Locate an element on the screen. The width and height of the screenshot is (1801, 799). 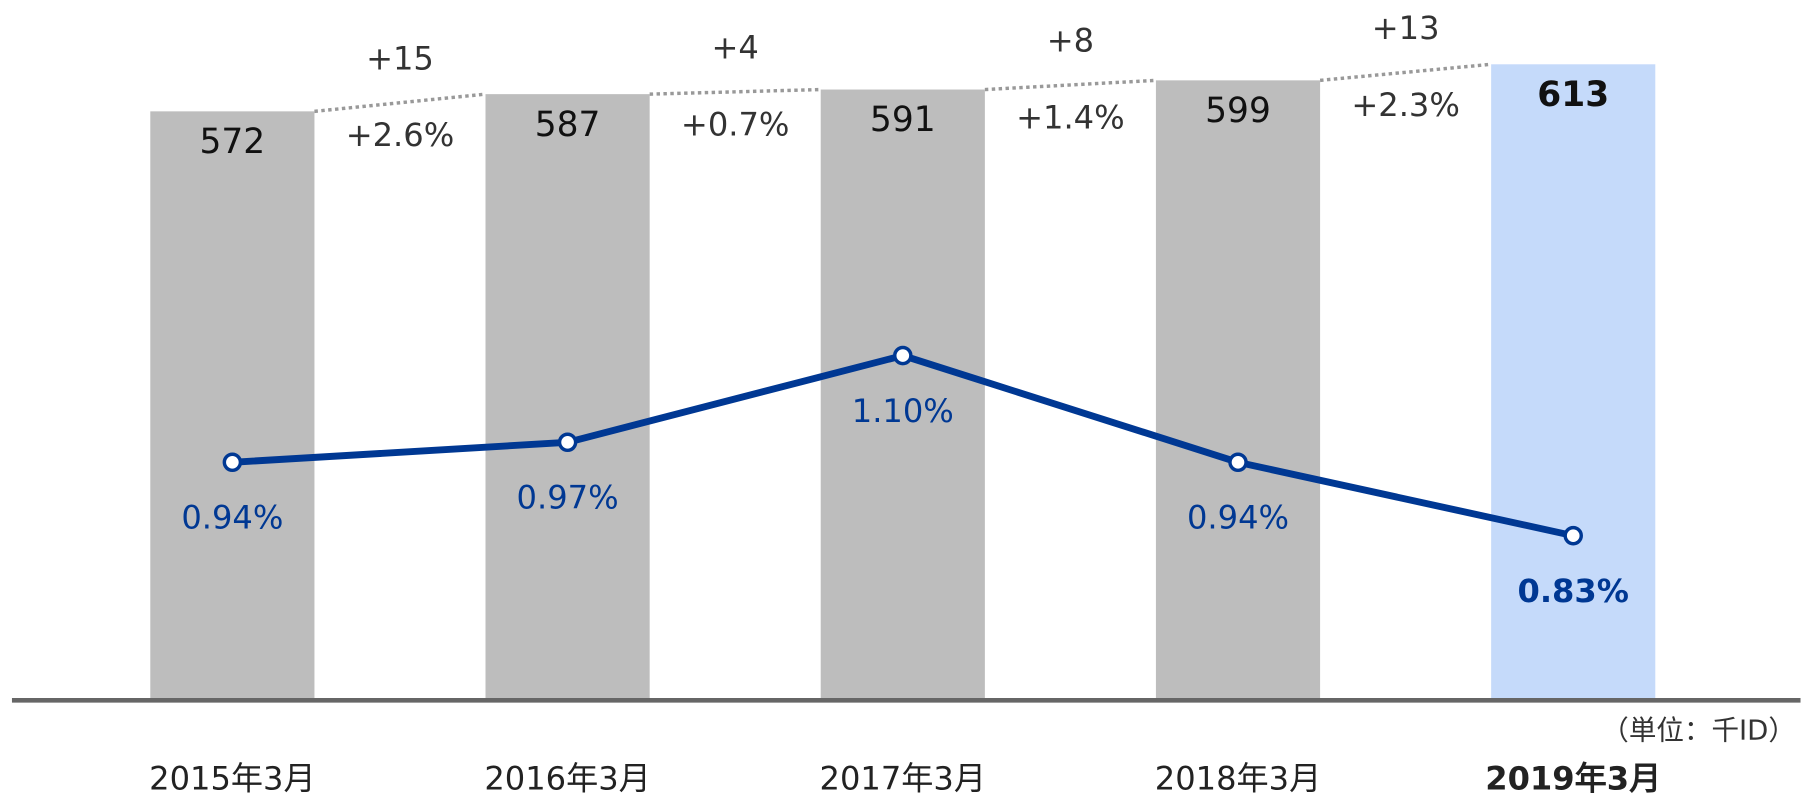
line-value-label: 1.10% is located at coordinates (903, 411).